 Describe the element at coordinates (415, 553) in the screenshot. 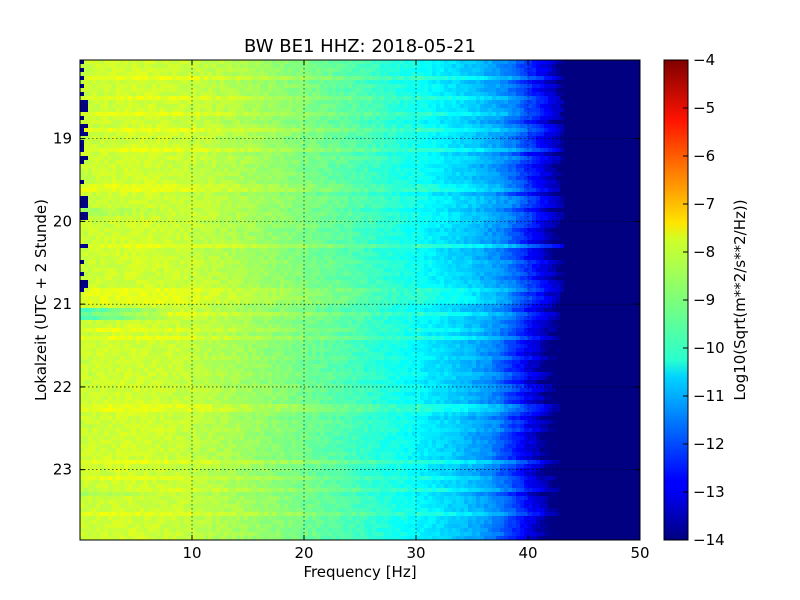

I see `x-tick-label: 30` at that location.